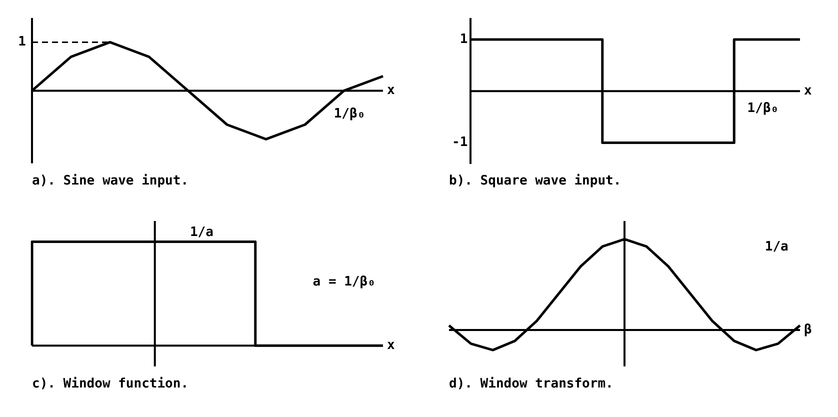 The height and width of the screenshot is (417, 838). What do you see at coordinates (776, 247) in the screenshot?
I see `annotation: 1/a` at bounding box center [776, 247].